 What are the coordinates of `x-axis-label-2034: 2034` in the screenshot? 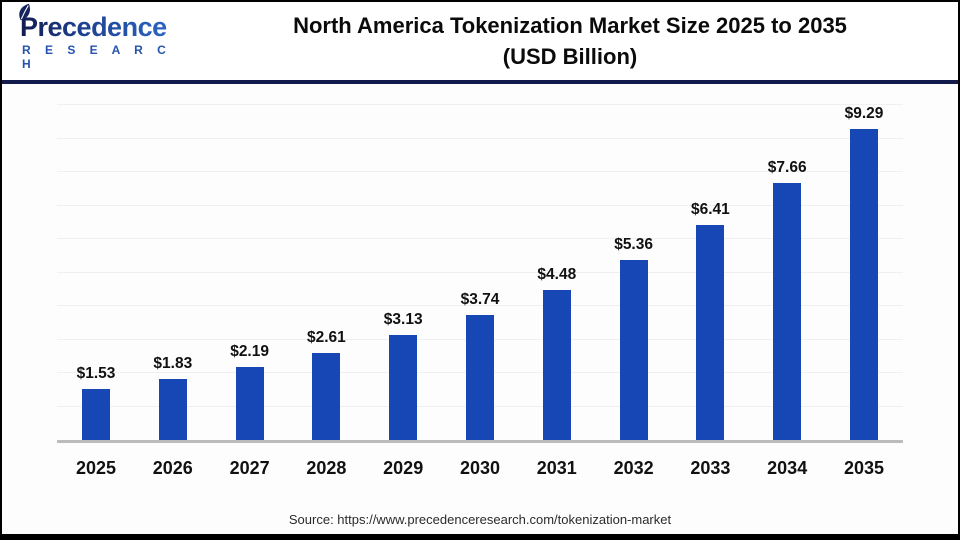 It's located at (787, 468).